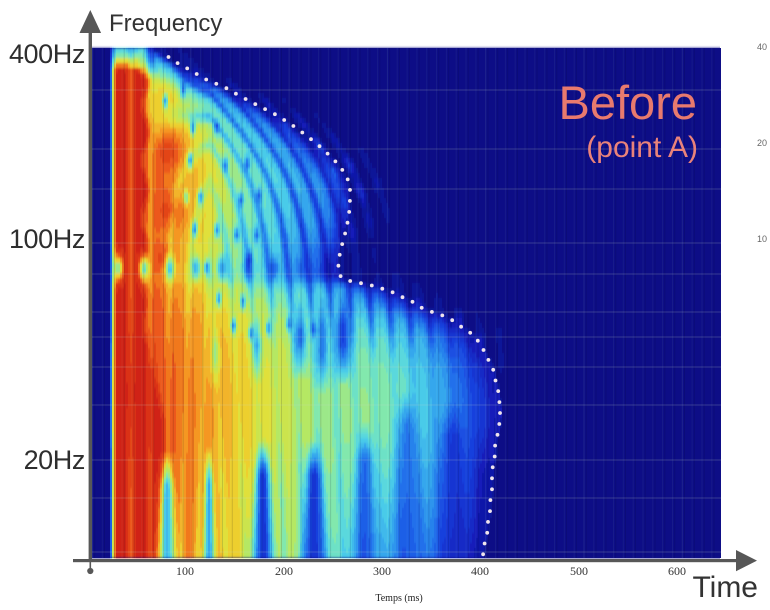 This screenshot has width=770, height=610. Describe the element at coordinates (47, 54) in the screenshot. I see `svg-text: 400Hz` at that location.